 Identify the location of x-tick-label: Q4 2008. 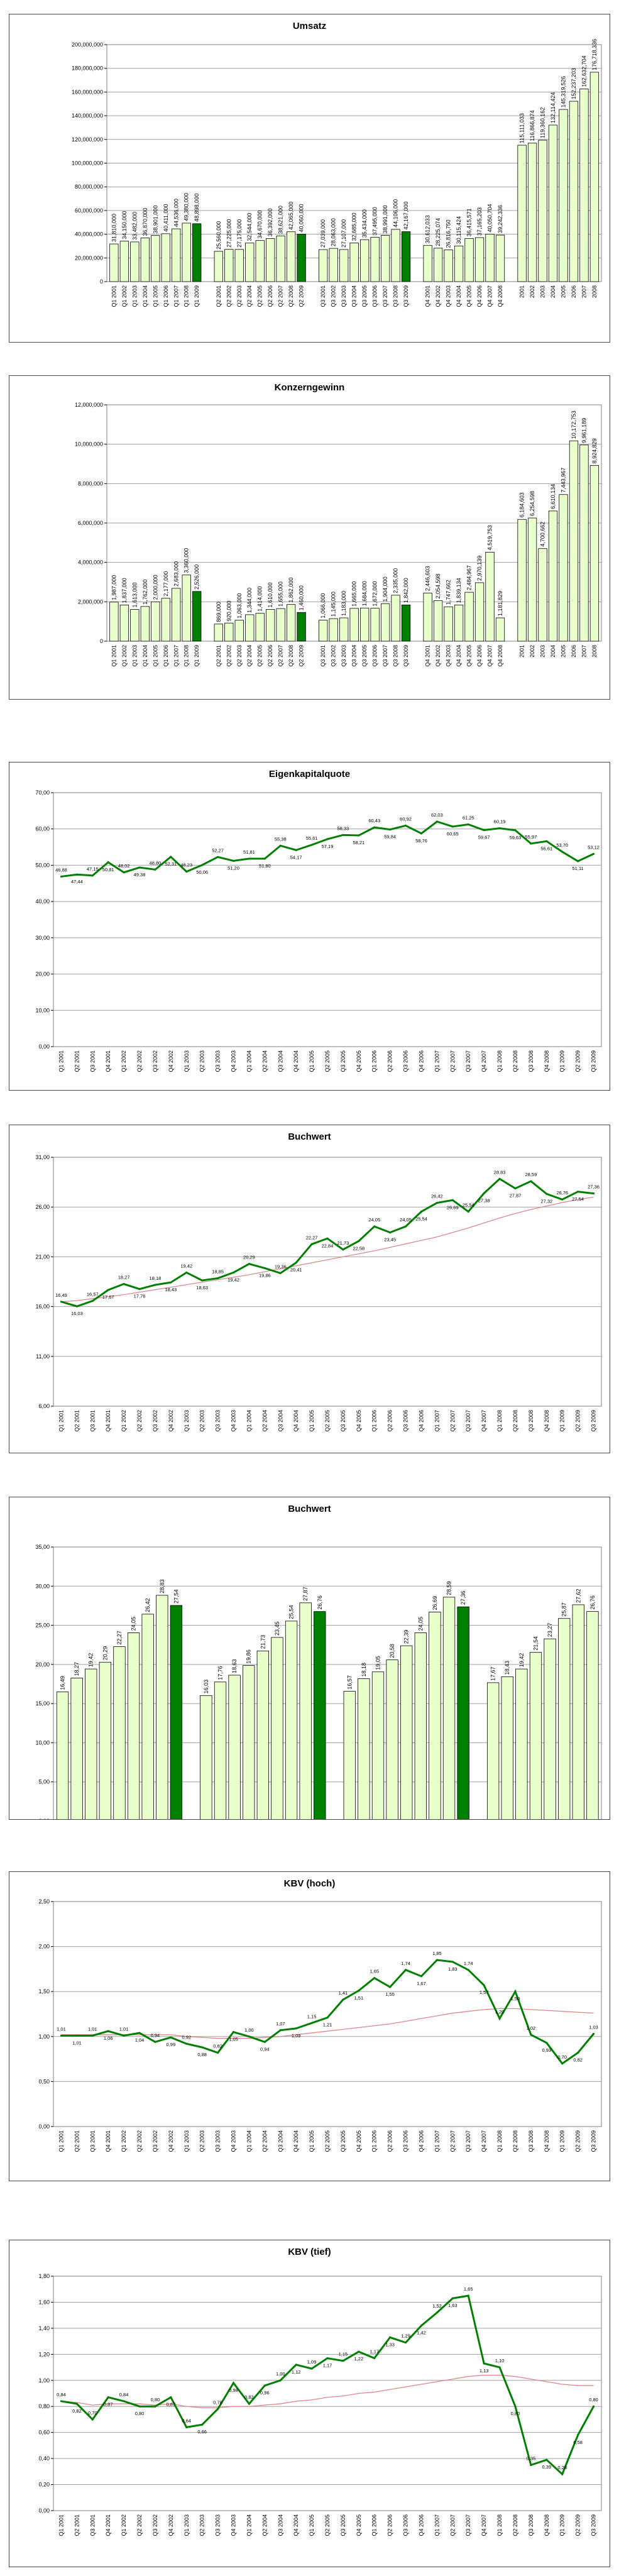
(547, 1421).